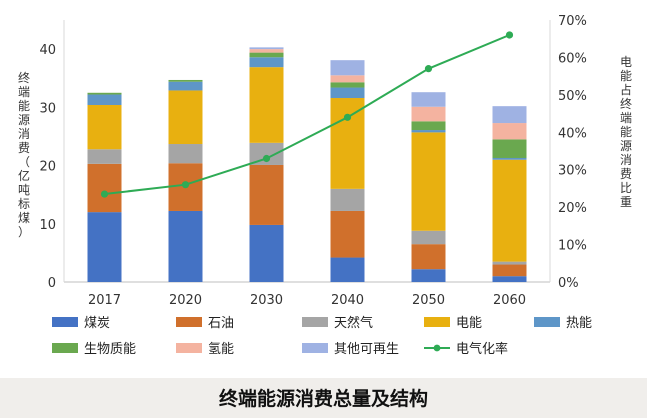 Image resolution: width=647 pixels, height=418 pixels. Describe the element at coordinates (47, 225) in the screenshot. I see `y-tick-label: 10` at that location.